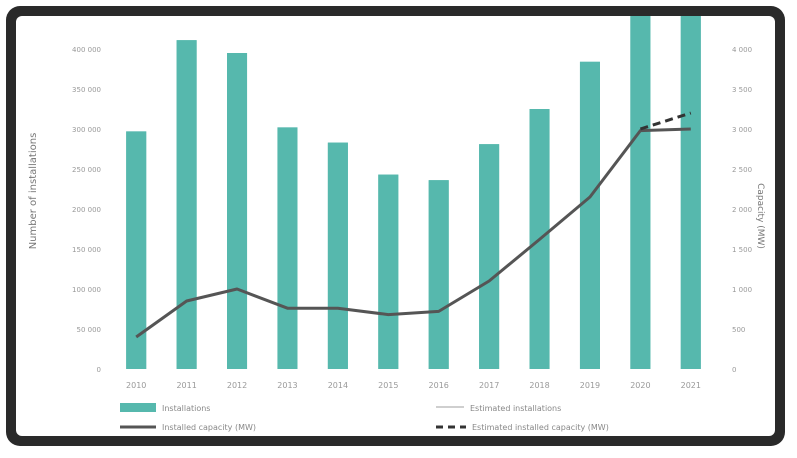 The height and width of the screenshot is (458, 797). What do you see at coordinates (734, 370) in the screenshot?
I see `y2-tick-label: 0` at bounding box center [734, 370].